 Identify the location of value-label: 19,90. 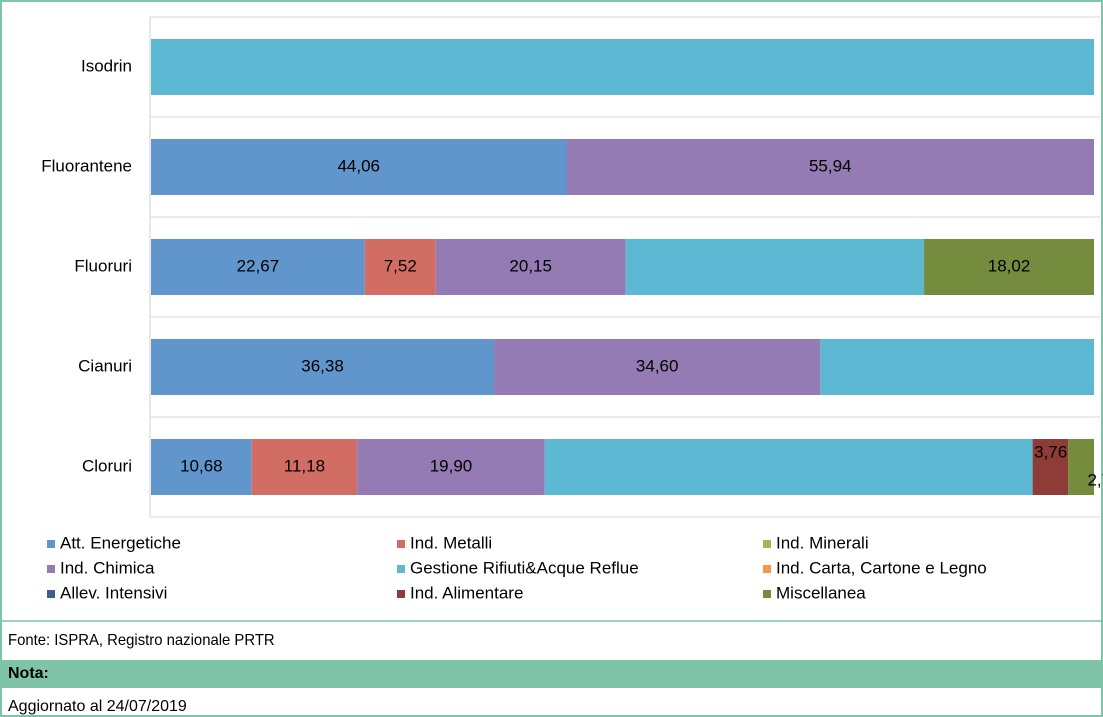
(451, 465).